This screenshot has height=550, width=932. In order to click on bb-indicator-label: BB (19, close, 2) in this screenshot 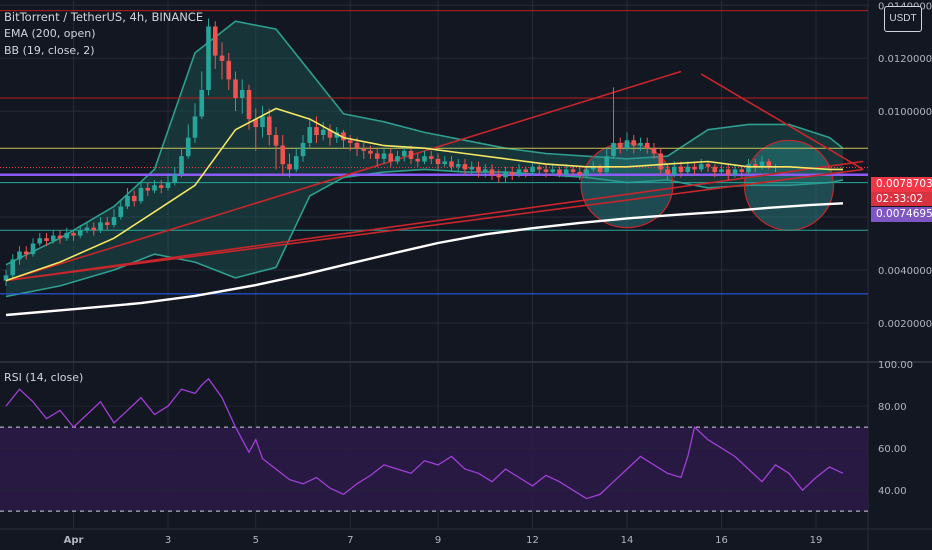, I will do `click(49, 50)`.